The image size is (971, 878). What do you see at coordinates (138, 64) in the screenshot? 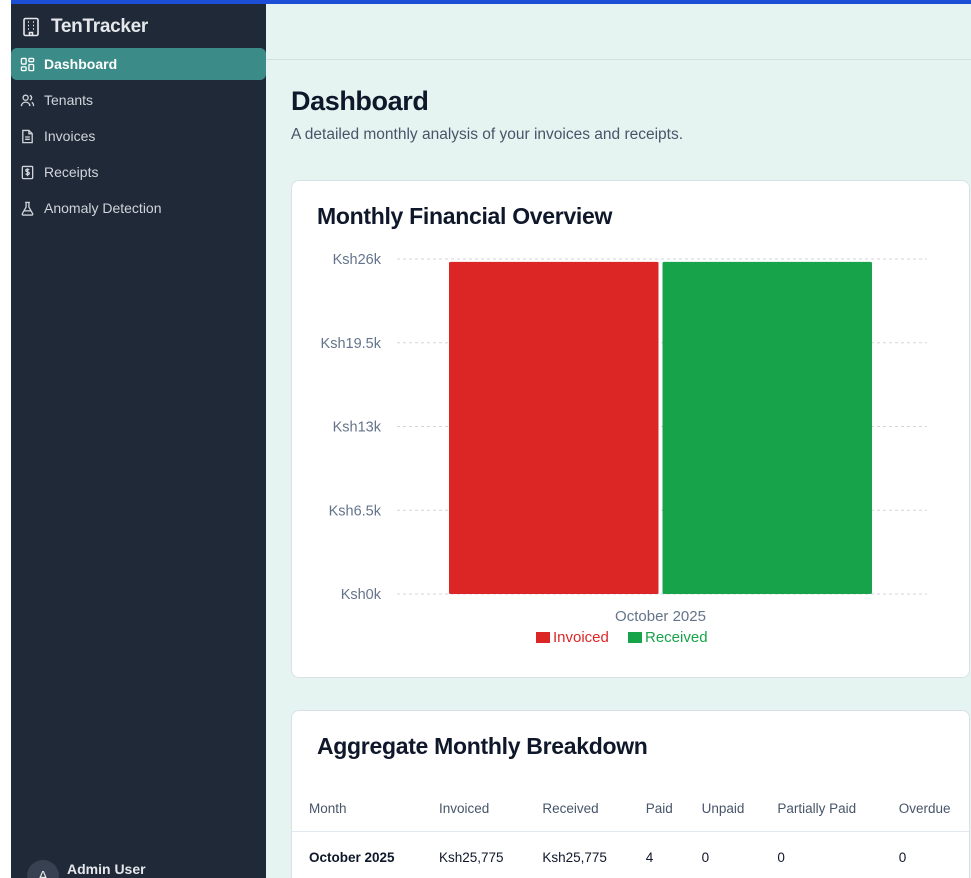
I see `sidebar-item-dashboard: Dashboard` at bounding box center [138, 64].